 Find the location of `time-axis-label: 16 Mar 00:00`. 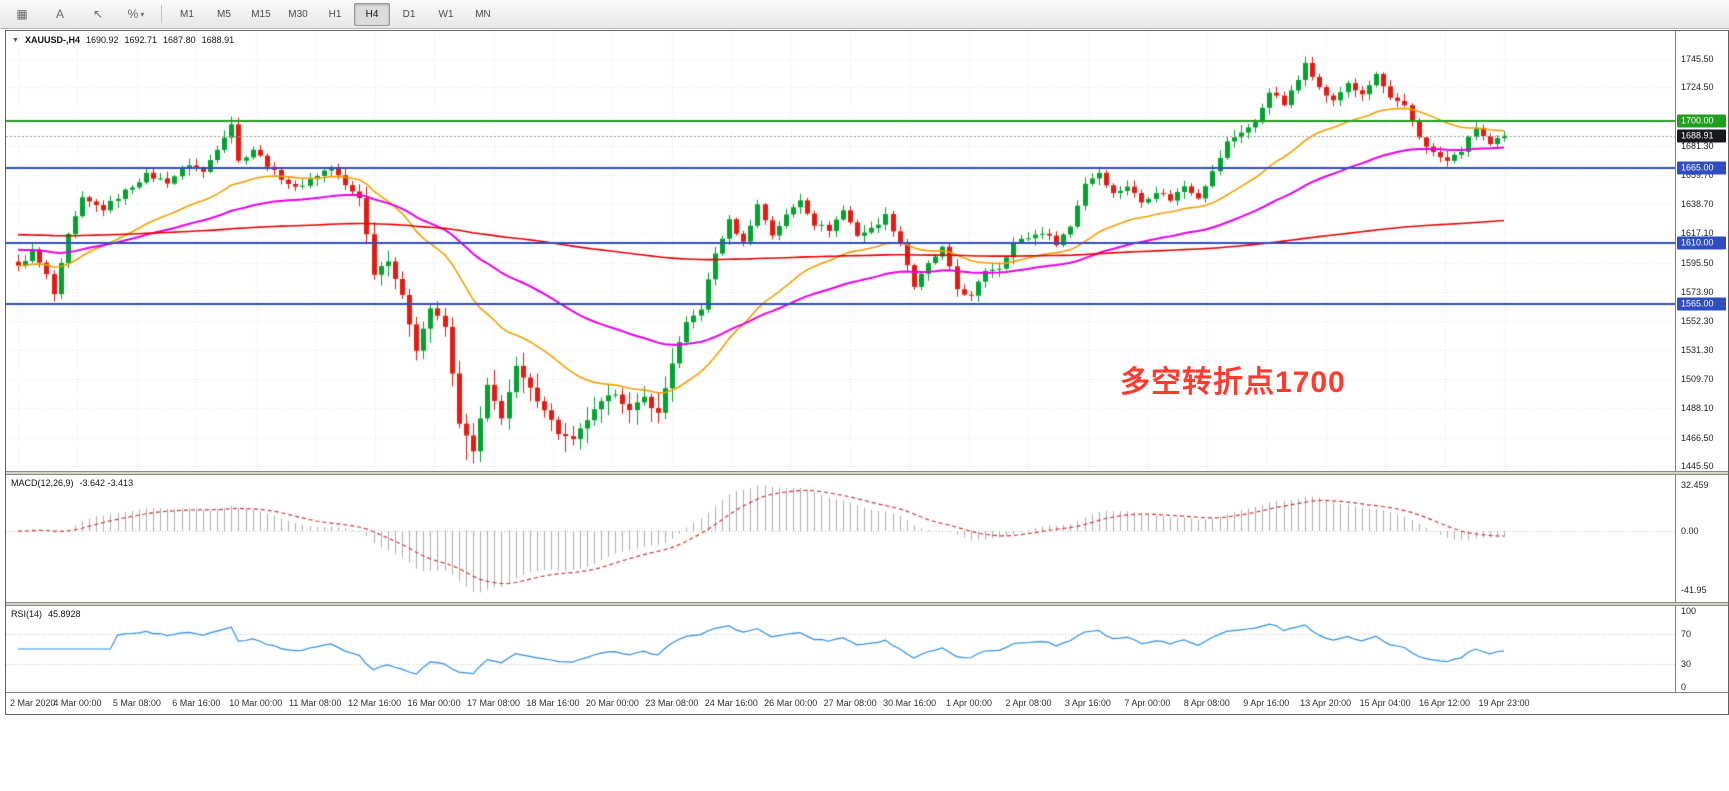

time-axis-label: 16 Mar 00:00 is located at coordinates (434, 703).